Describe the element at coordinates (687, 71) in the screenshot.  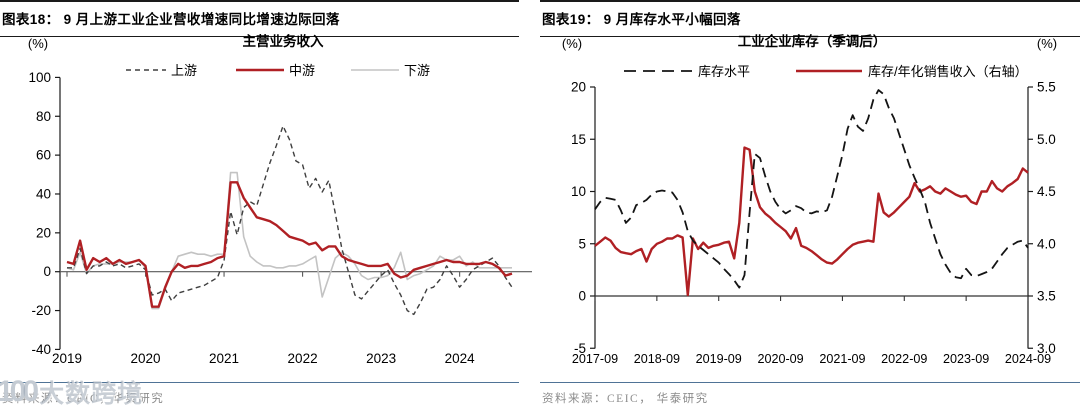
I see `legend-item-inventory-level: 库存水平` at that location.